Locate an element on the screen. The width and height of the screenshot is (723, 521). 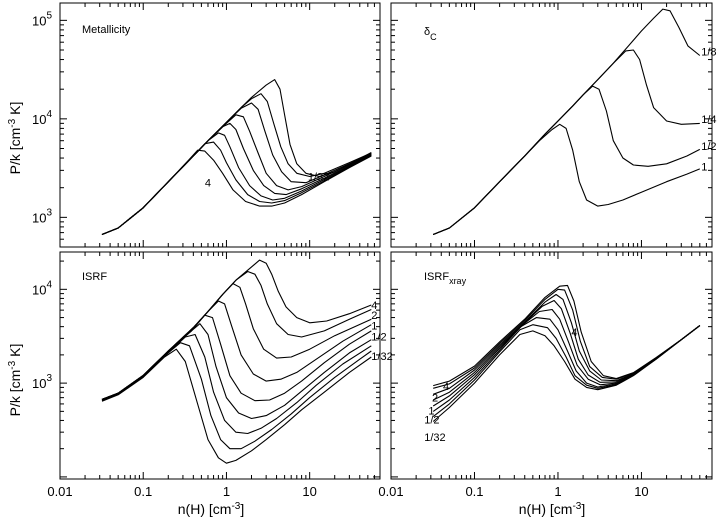
xlabel-left-sup: -3 is located at coordinates (235, 506).